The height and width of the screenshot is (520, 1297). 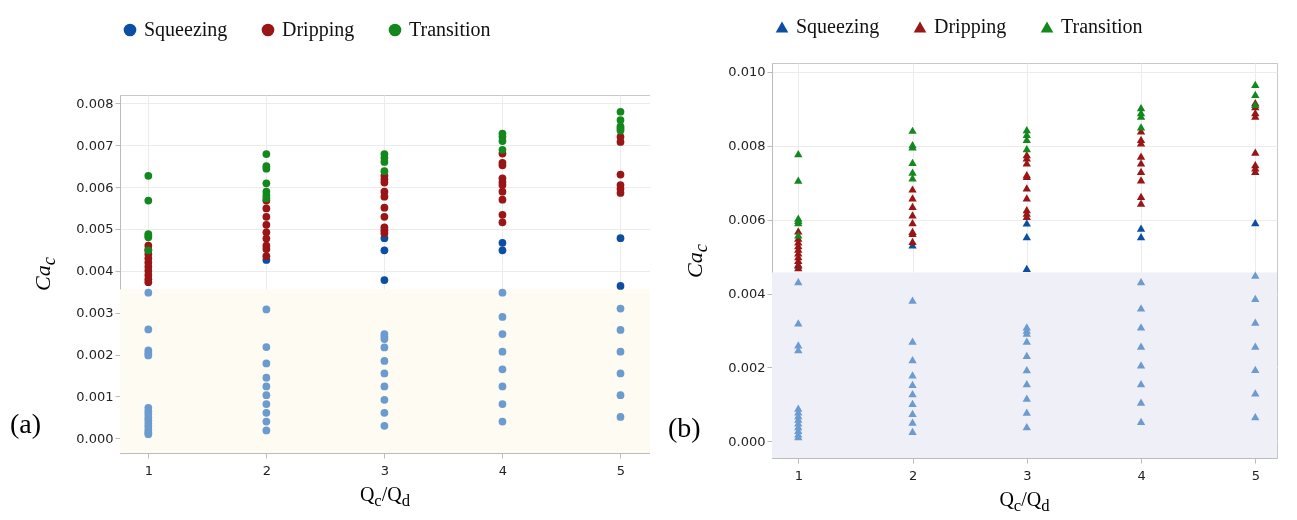 I want to click on y-tick-label: 0.010, so click(x=747, y=72).